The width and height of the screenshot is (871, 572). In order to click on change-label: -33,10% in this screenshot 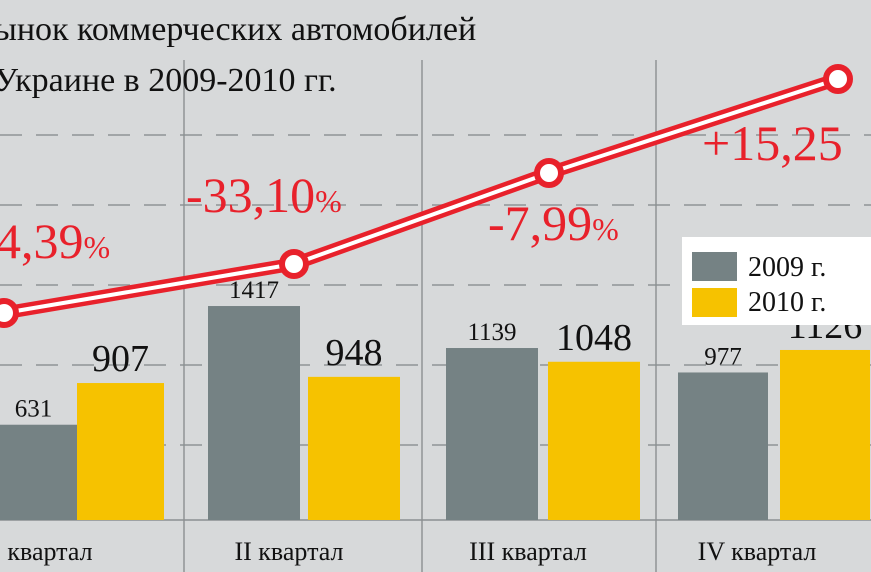, I will do `click(264, 195)`.